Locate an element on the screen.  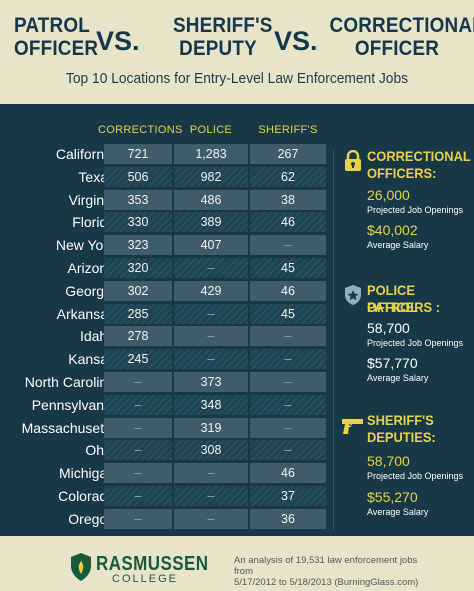
police-value: 429 is located at coordinates (211, 290).